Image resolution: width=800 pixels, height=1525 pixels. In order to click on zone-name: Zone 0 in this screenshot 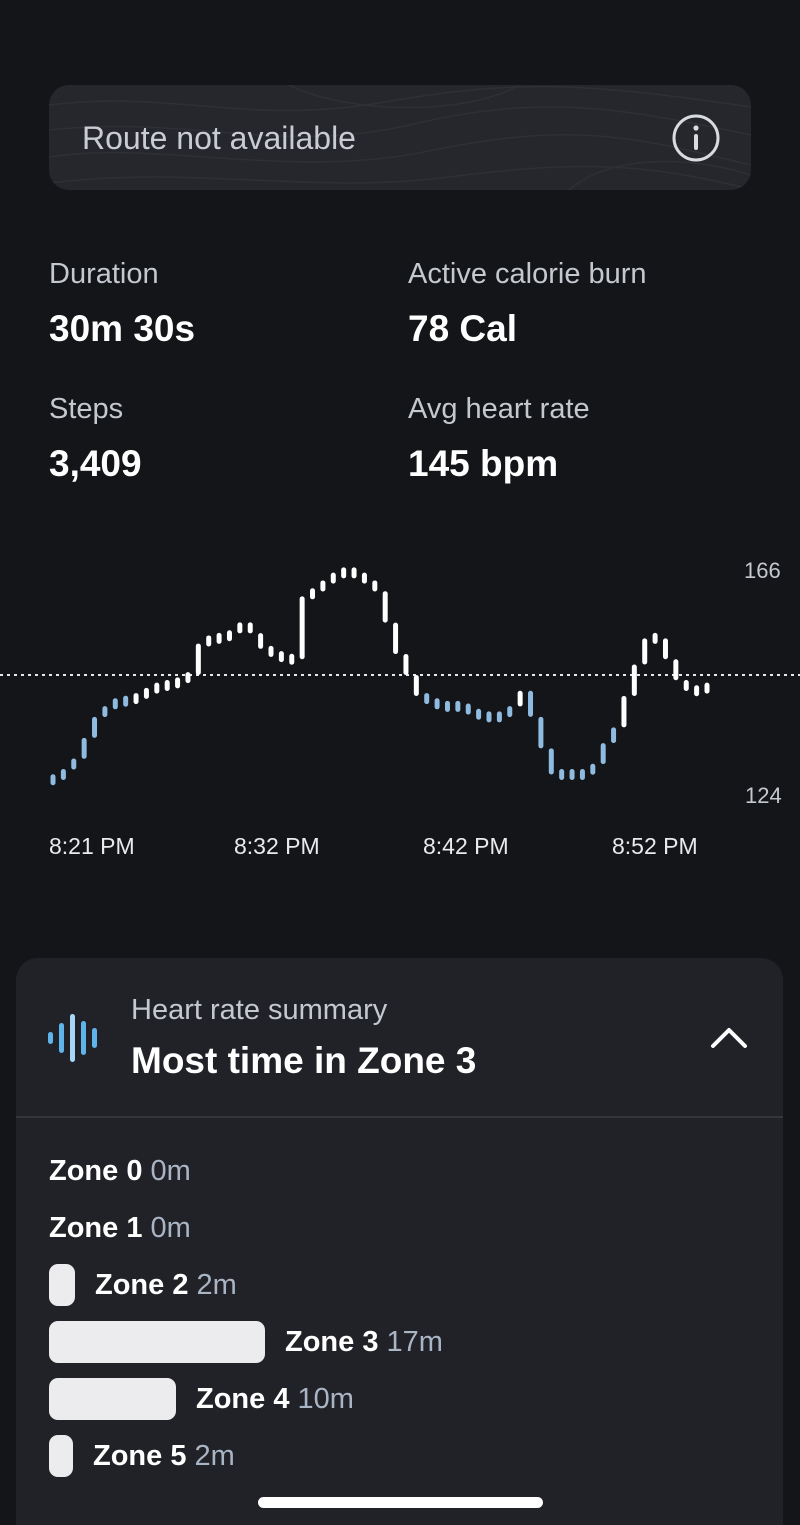, I will do `click(96, 1170)`.